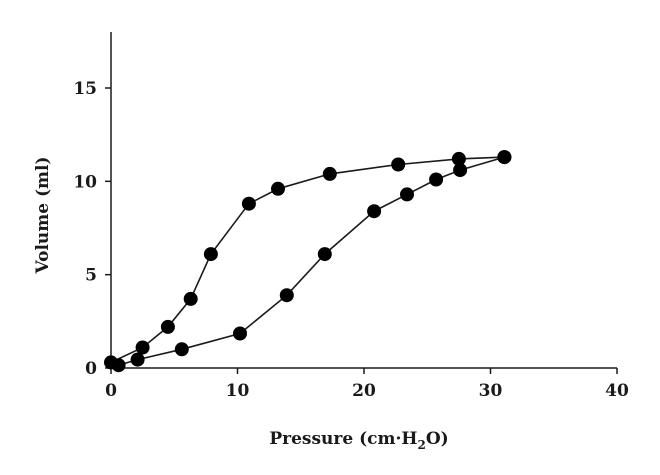 The width and height of the screenshot is (660, 475). What do you see at coordinates (617, 391) in the screenshot?
I see `x-tick-label: 40` at bounding box center [617, 391].